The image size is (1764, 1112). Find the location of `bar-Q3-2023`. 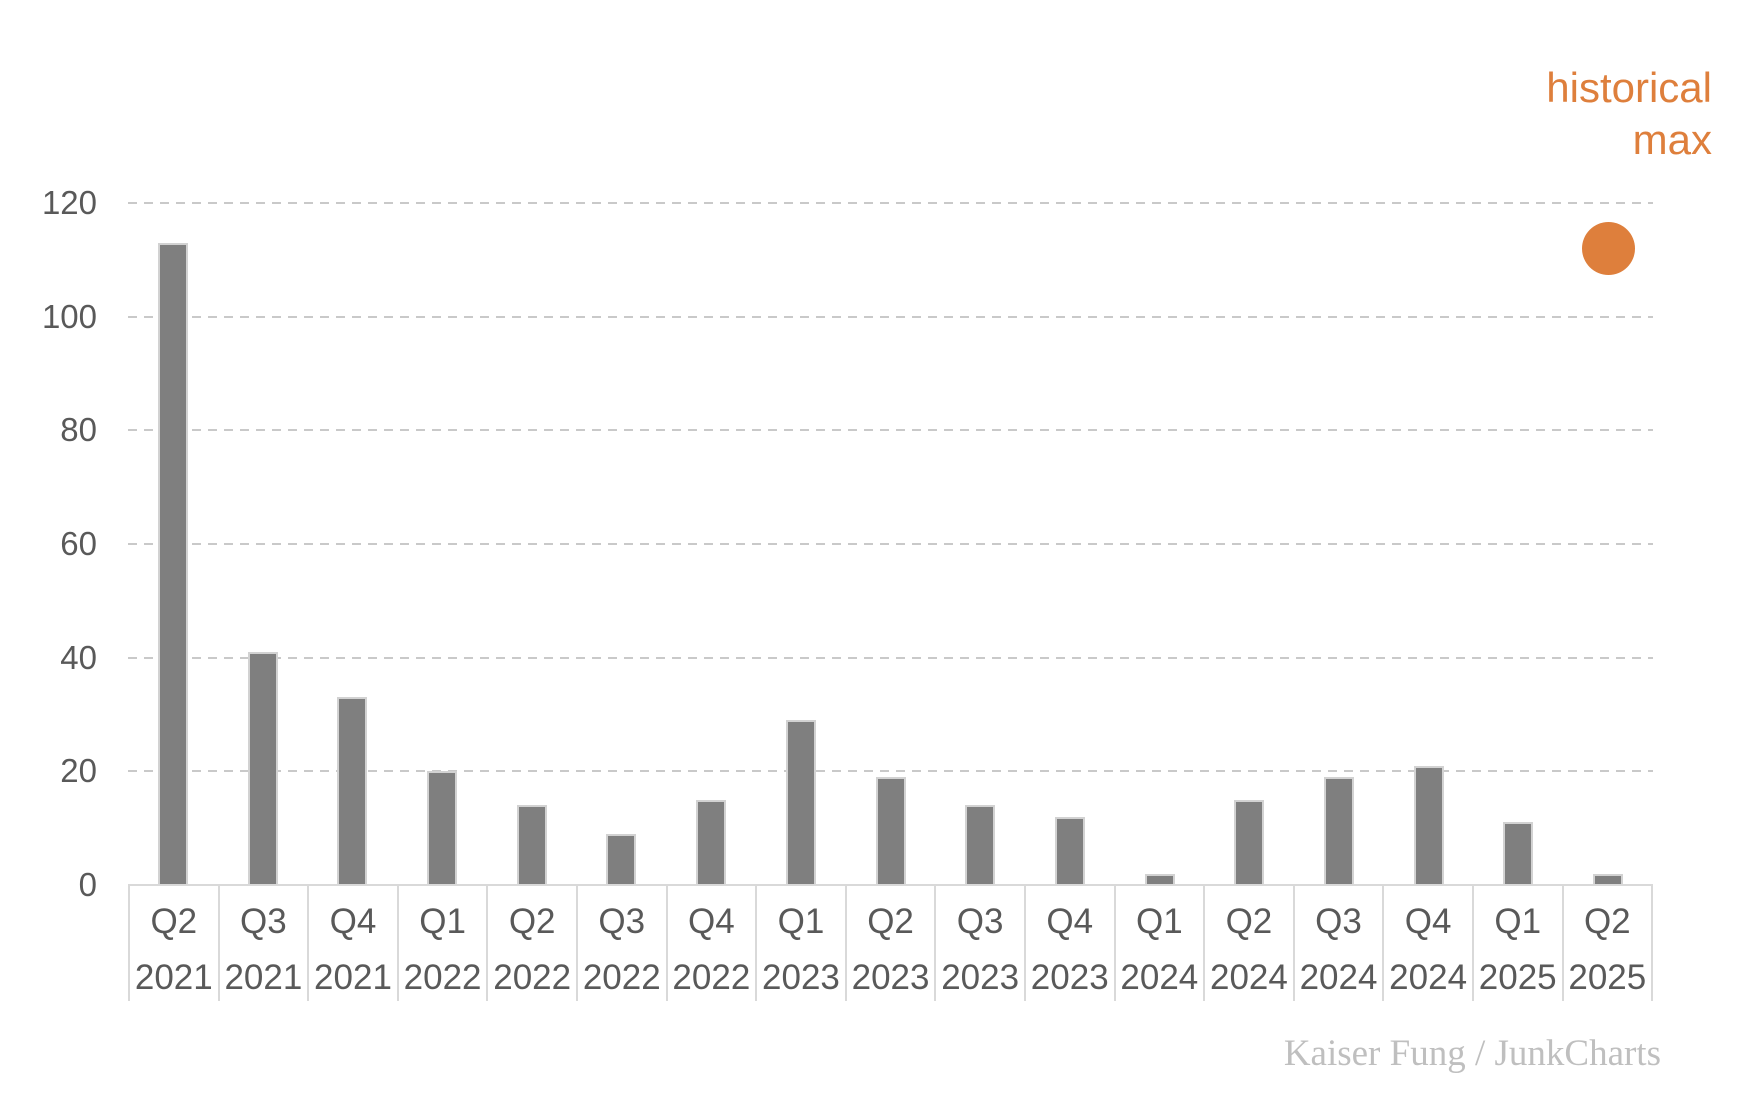

bar-Q3-2023 is located at coordinates (980, 845).